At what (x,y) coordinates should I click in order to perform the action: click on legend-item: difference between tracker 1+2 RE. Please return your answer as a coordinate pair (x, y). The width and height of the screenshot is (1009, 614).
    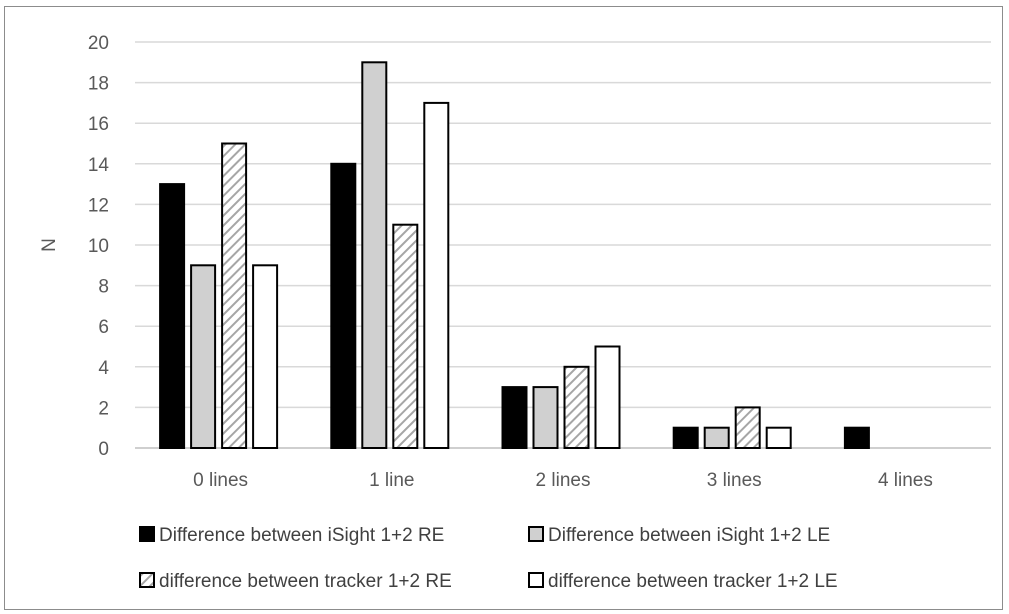
    Looking at the image, I should click on (295, 581).